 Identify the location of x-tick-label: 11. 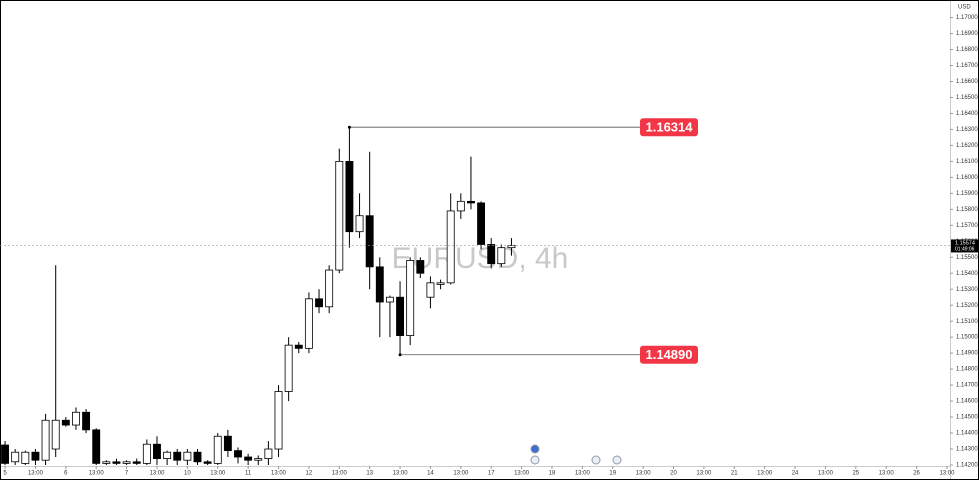
(248, 474).